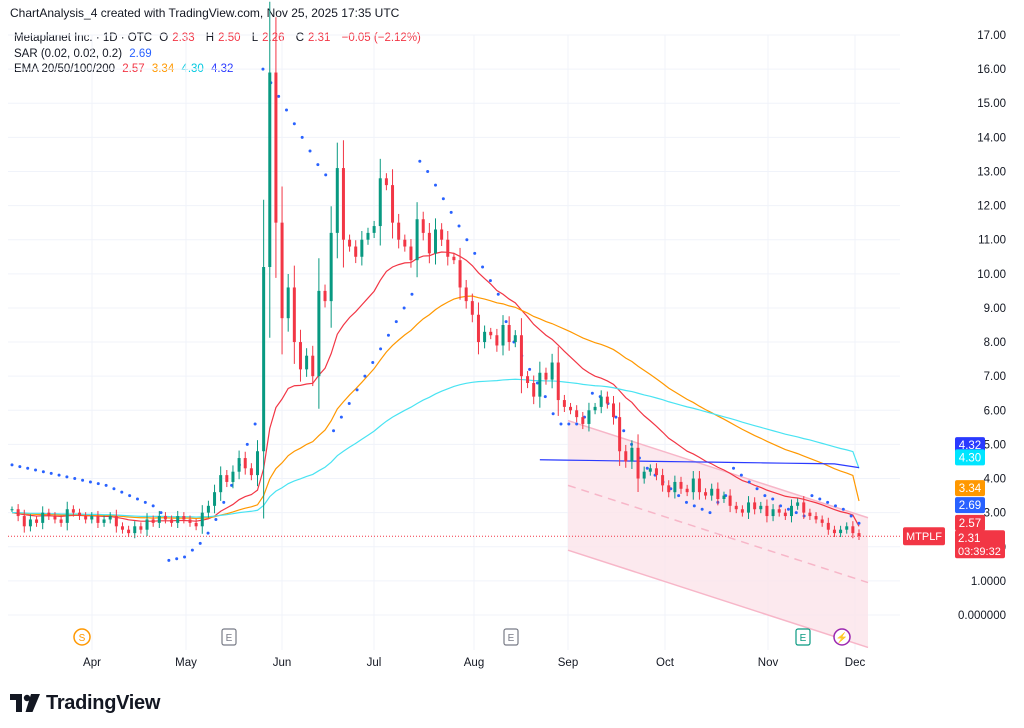  Describe the element at coordinates (979, 552) in the screenshot. I see `countdown-label: 03:39:32` at that location.